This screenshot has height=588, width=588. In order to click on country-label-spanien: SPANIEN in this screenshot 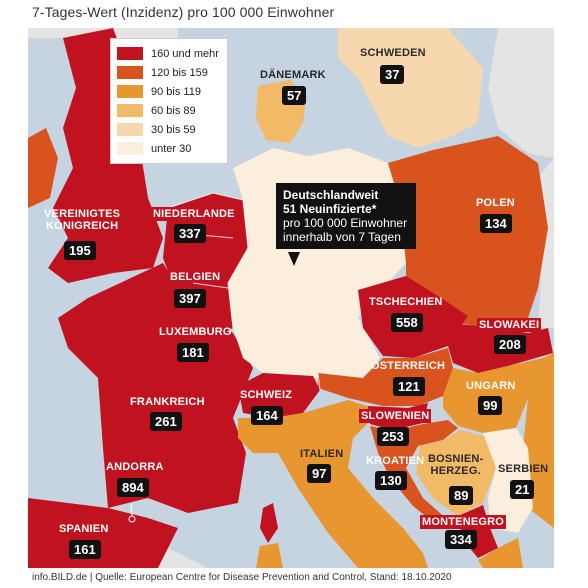, I will do `click(84, 529)`.